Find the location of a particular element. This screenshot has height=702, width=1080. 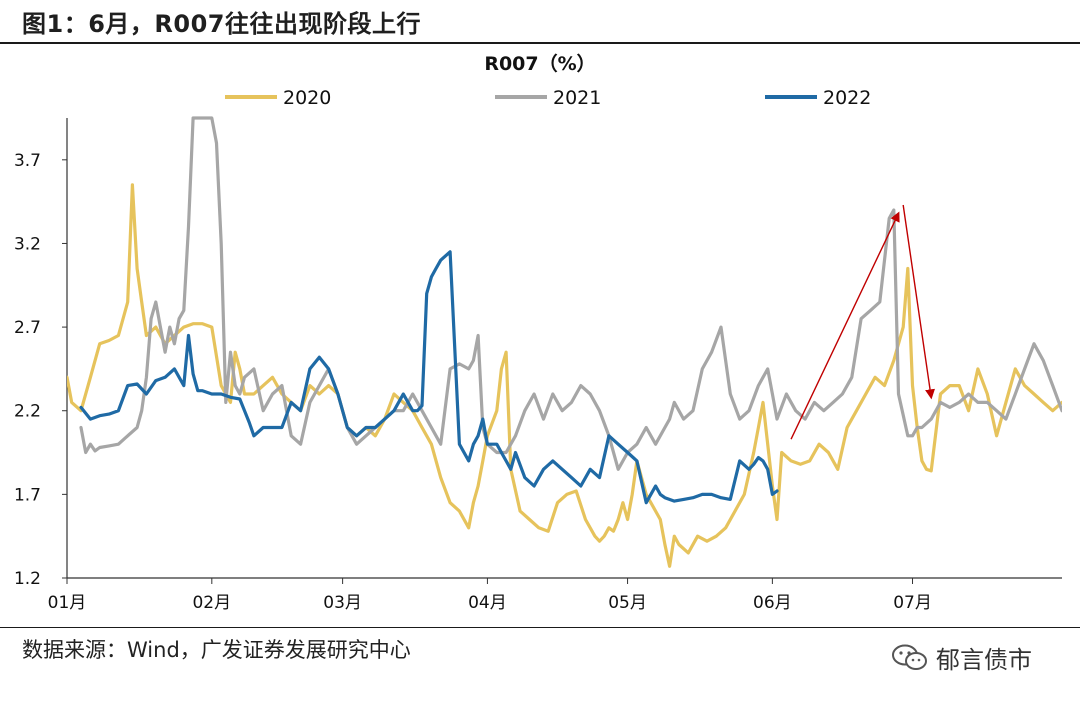

annotation-layer is located at coordinates (862, 322).